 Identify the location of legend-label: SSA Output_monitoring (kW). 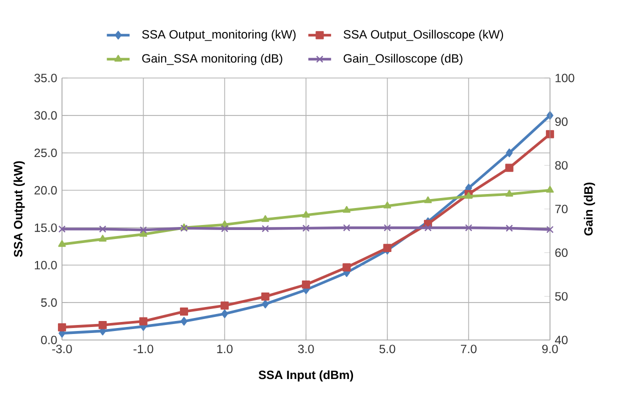
(219, 35).